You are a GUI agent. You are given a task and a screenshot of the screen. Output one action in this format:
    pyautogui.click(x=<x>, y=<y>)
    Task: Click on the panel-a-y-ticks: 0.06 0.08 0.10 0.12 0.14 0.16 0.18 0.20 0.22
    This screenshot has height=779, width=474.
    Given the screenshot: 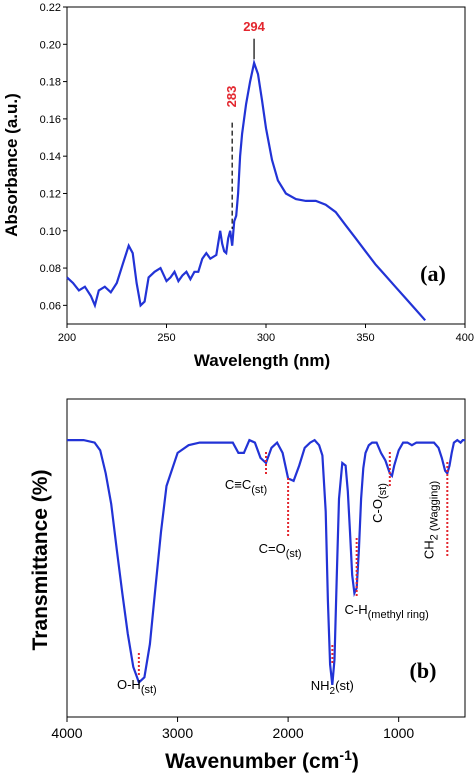 What is the action you would take?
    pyautogui.click(x=53, y=157)
    